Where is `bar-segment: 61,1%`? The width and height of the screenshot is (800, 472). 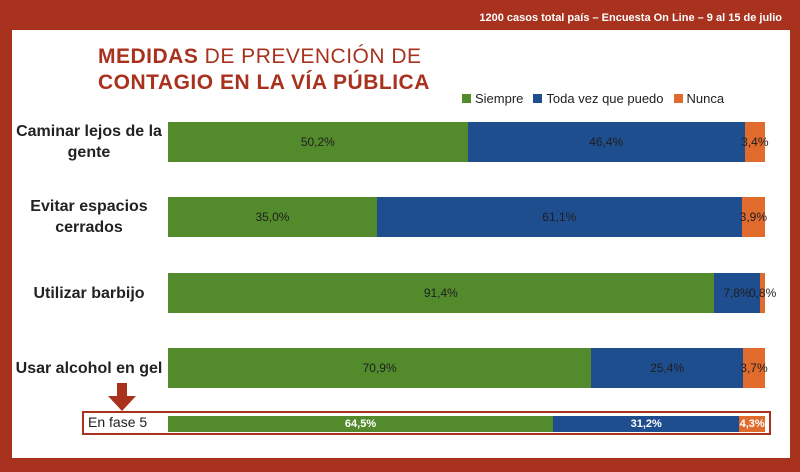
bar-segment: 61,1% is located at coordinates (559, 217).